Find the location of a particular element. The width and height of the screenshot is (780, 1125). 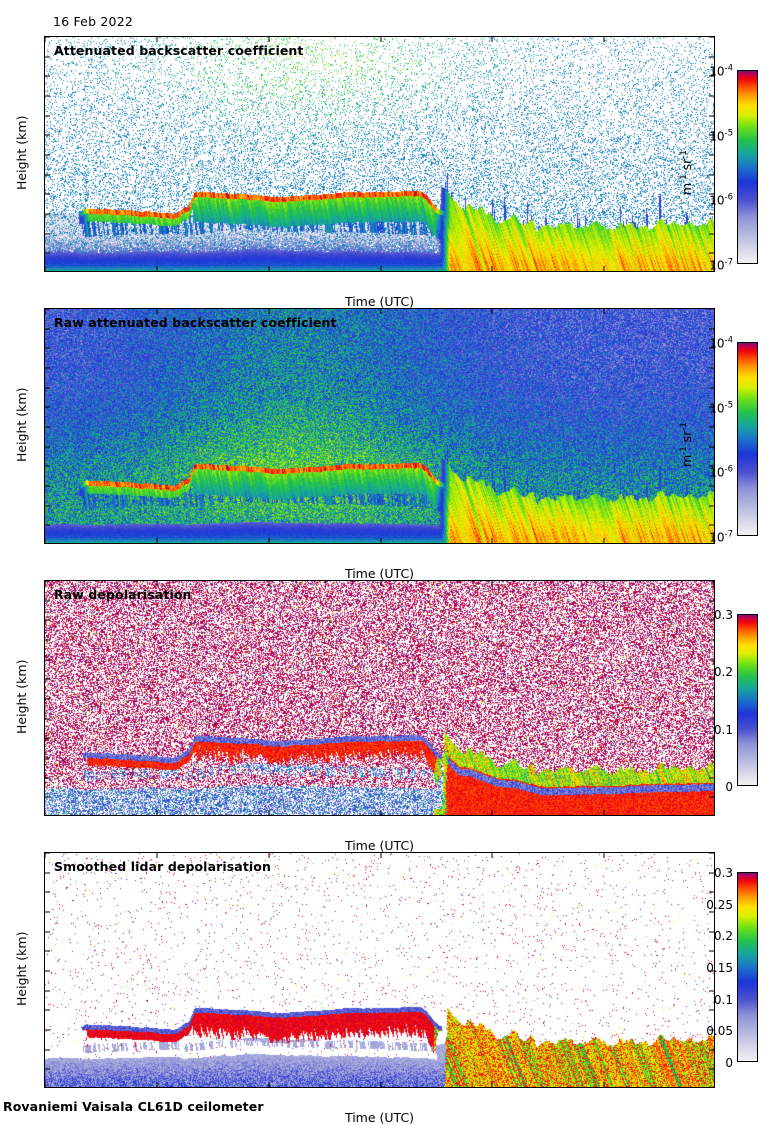

colorbar-tick-label: 0.2 is located at coordinates (723, 936).